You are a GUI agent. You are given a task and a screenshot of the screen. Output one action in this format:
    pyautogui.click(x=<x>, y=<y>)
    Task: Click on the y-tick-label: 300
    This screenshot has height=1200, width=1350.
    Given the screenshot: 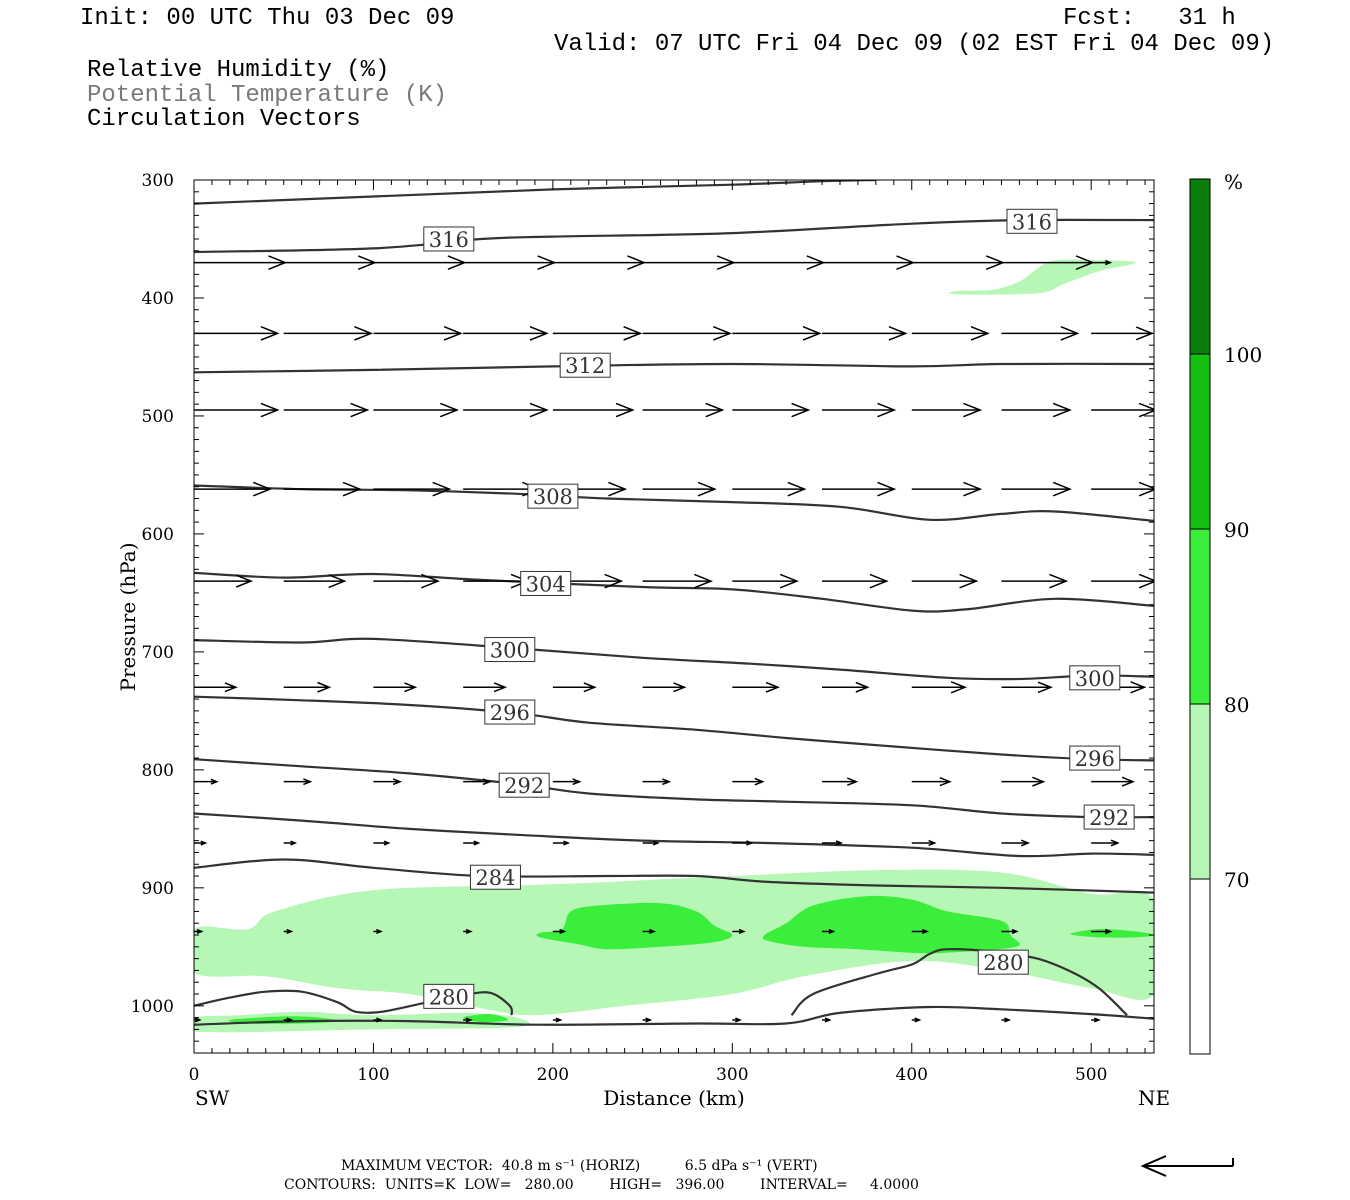 What is the action you would take?
    pyautogui.click(x=158, y=181)
    